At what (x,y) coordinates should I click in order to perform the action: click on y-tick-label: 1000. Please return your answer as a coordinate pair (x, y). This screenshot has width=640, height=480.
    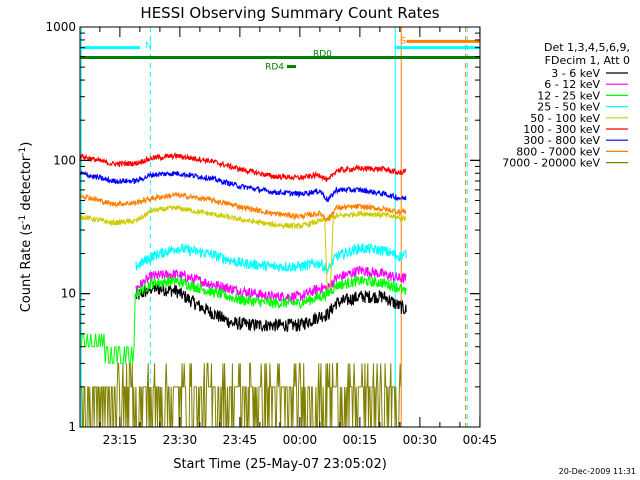
    Looking at the image, I should click on (60, 27).